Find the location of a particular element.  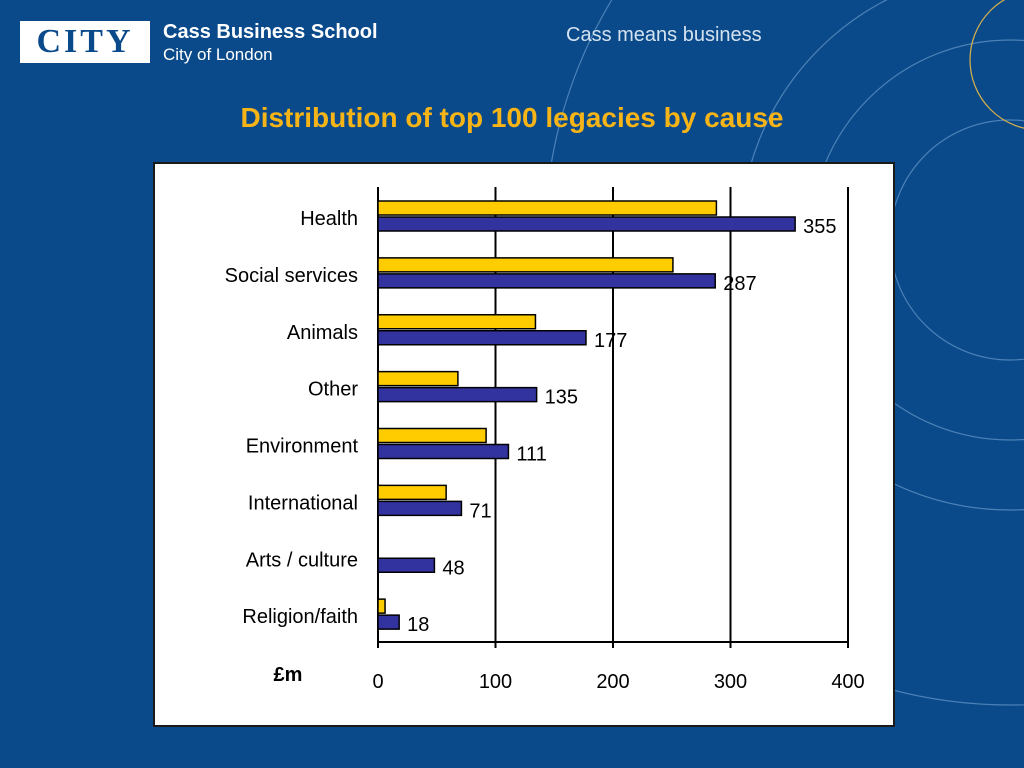

data-label: 48 is located at coordinates (453, 568).